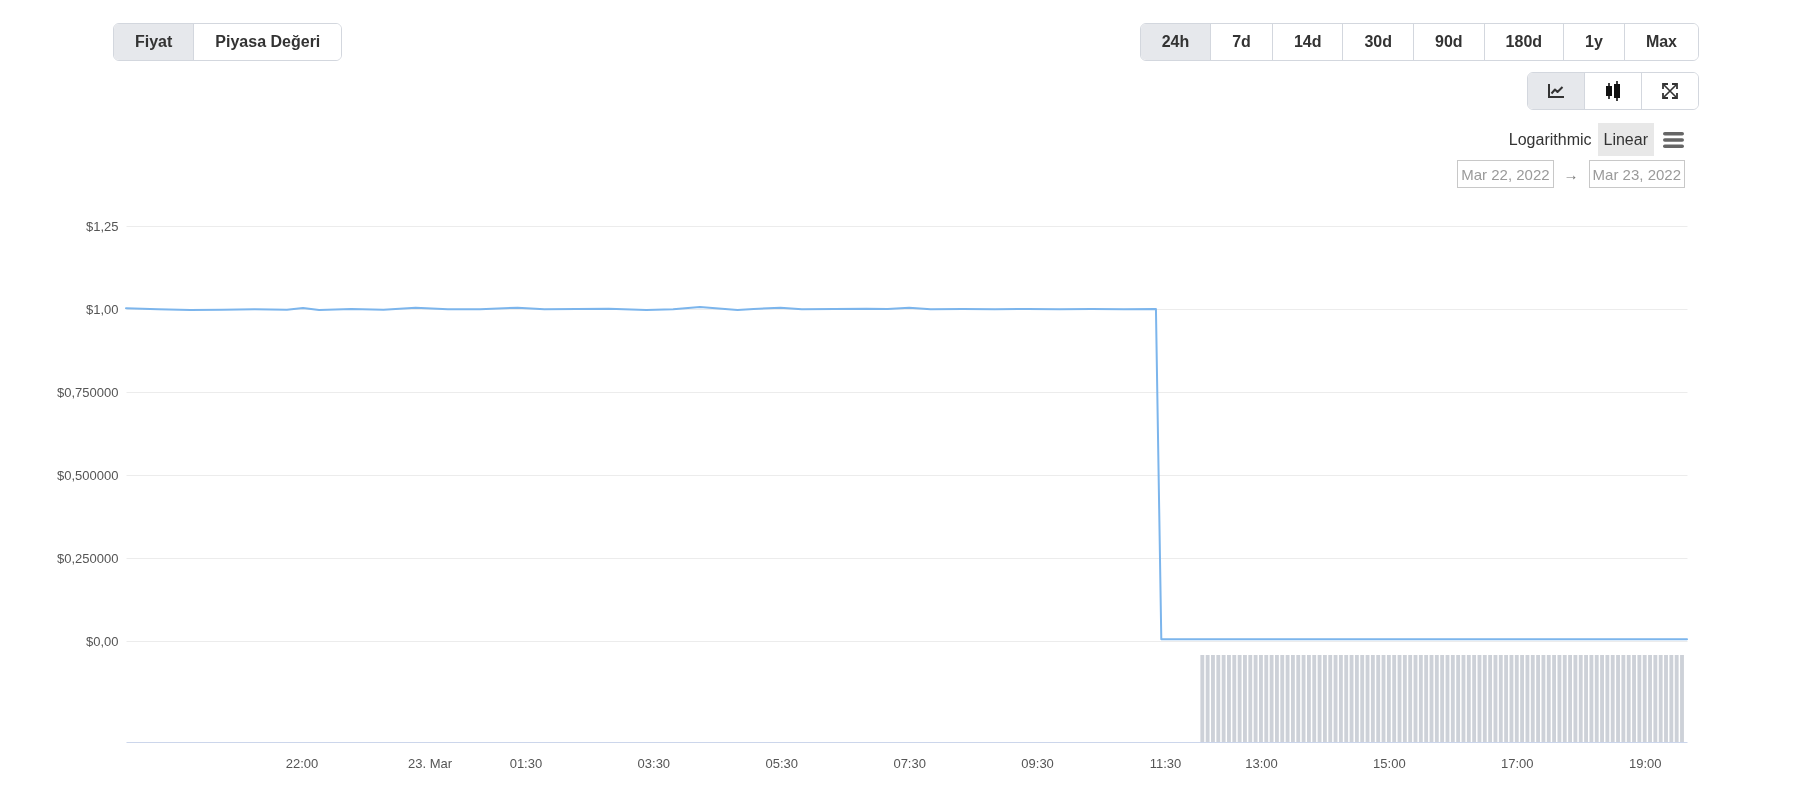  I want to click on x-tick-label: 23. Mar, so click(430, 763).